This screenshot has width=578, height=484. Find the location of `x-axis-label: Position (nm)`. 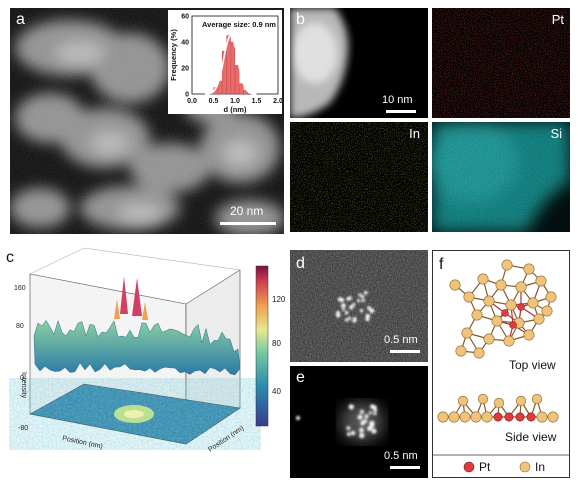

x-axis-label: Position (nm) is located at coordinates (83, 442).